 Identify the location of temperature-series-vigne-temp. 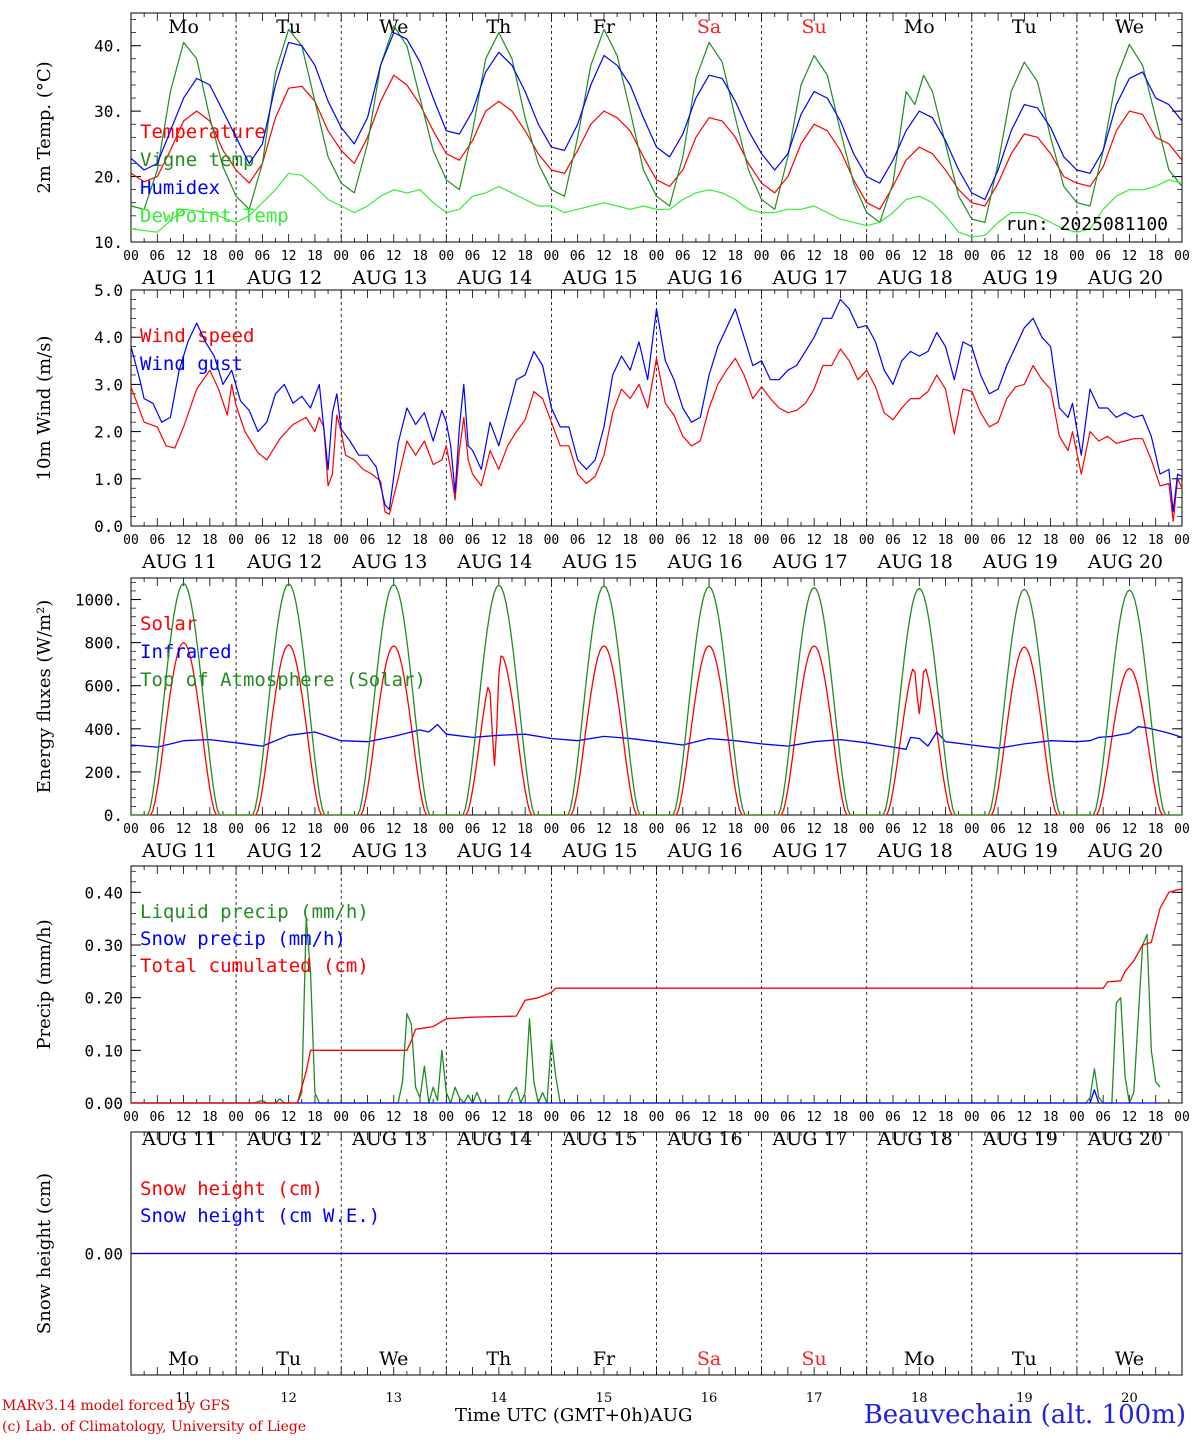
(656, 124).